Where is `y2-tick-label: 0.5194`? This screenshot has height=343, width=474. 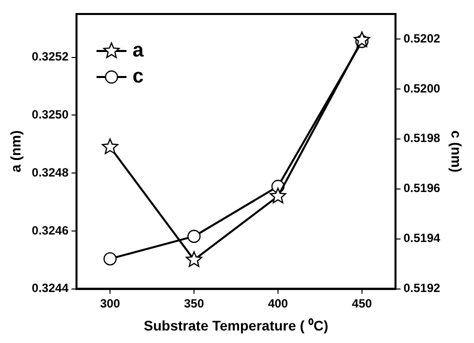
y2-tick-label: 0.5194 is located at coordinates (422, 238).